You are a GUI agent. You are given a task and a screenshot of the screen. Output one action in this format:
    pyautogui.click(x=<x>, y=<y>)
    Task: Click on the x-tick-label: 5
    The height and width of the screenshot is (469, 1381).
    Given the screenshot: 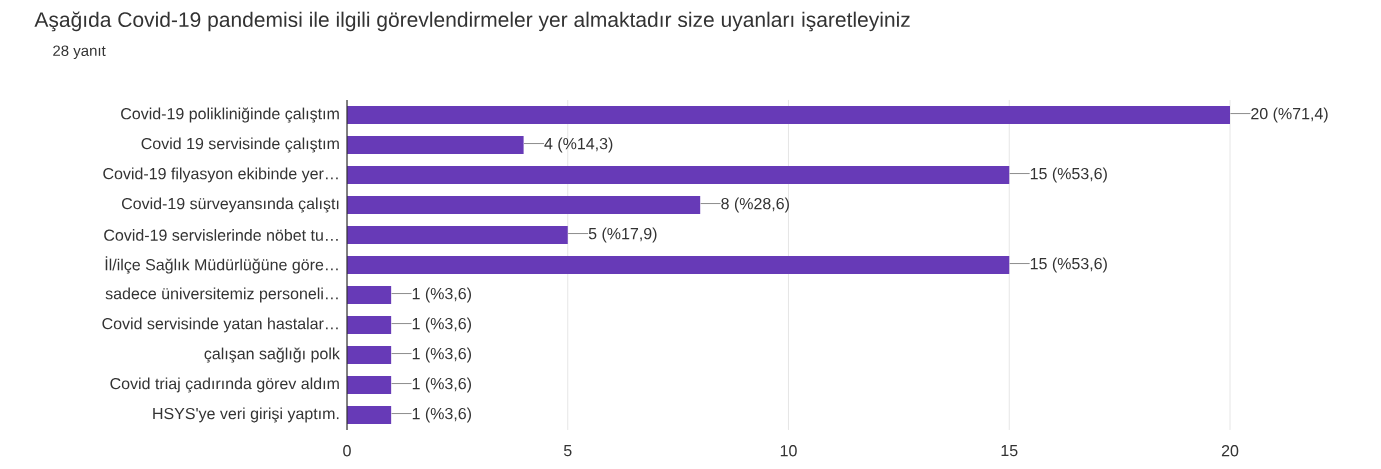 What is the action you would take?
    pyautogui.click(x=567, y=451)
    